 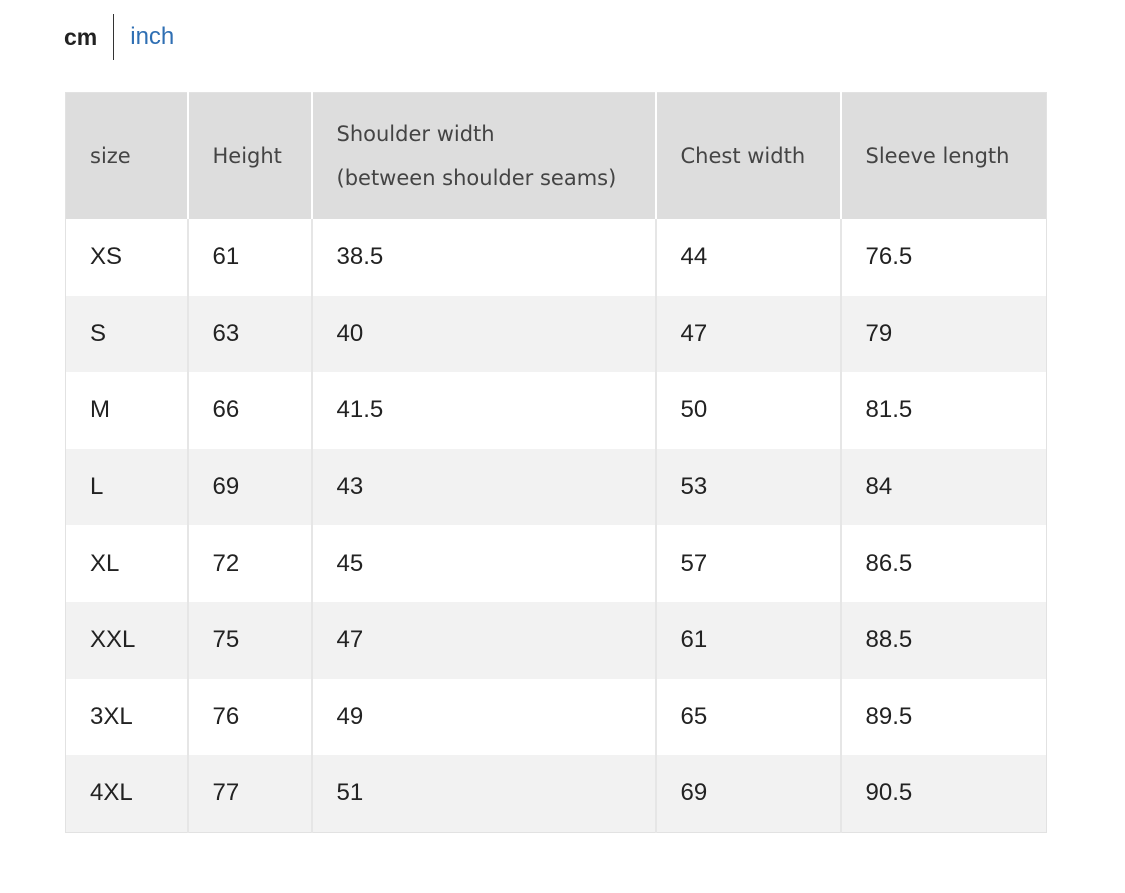 I want to click on header-sleeve-length: Sleeve length, so click(x=943, y=155).